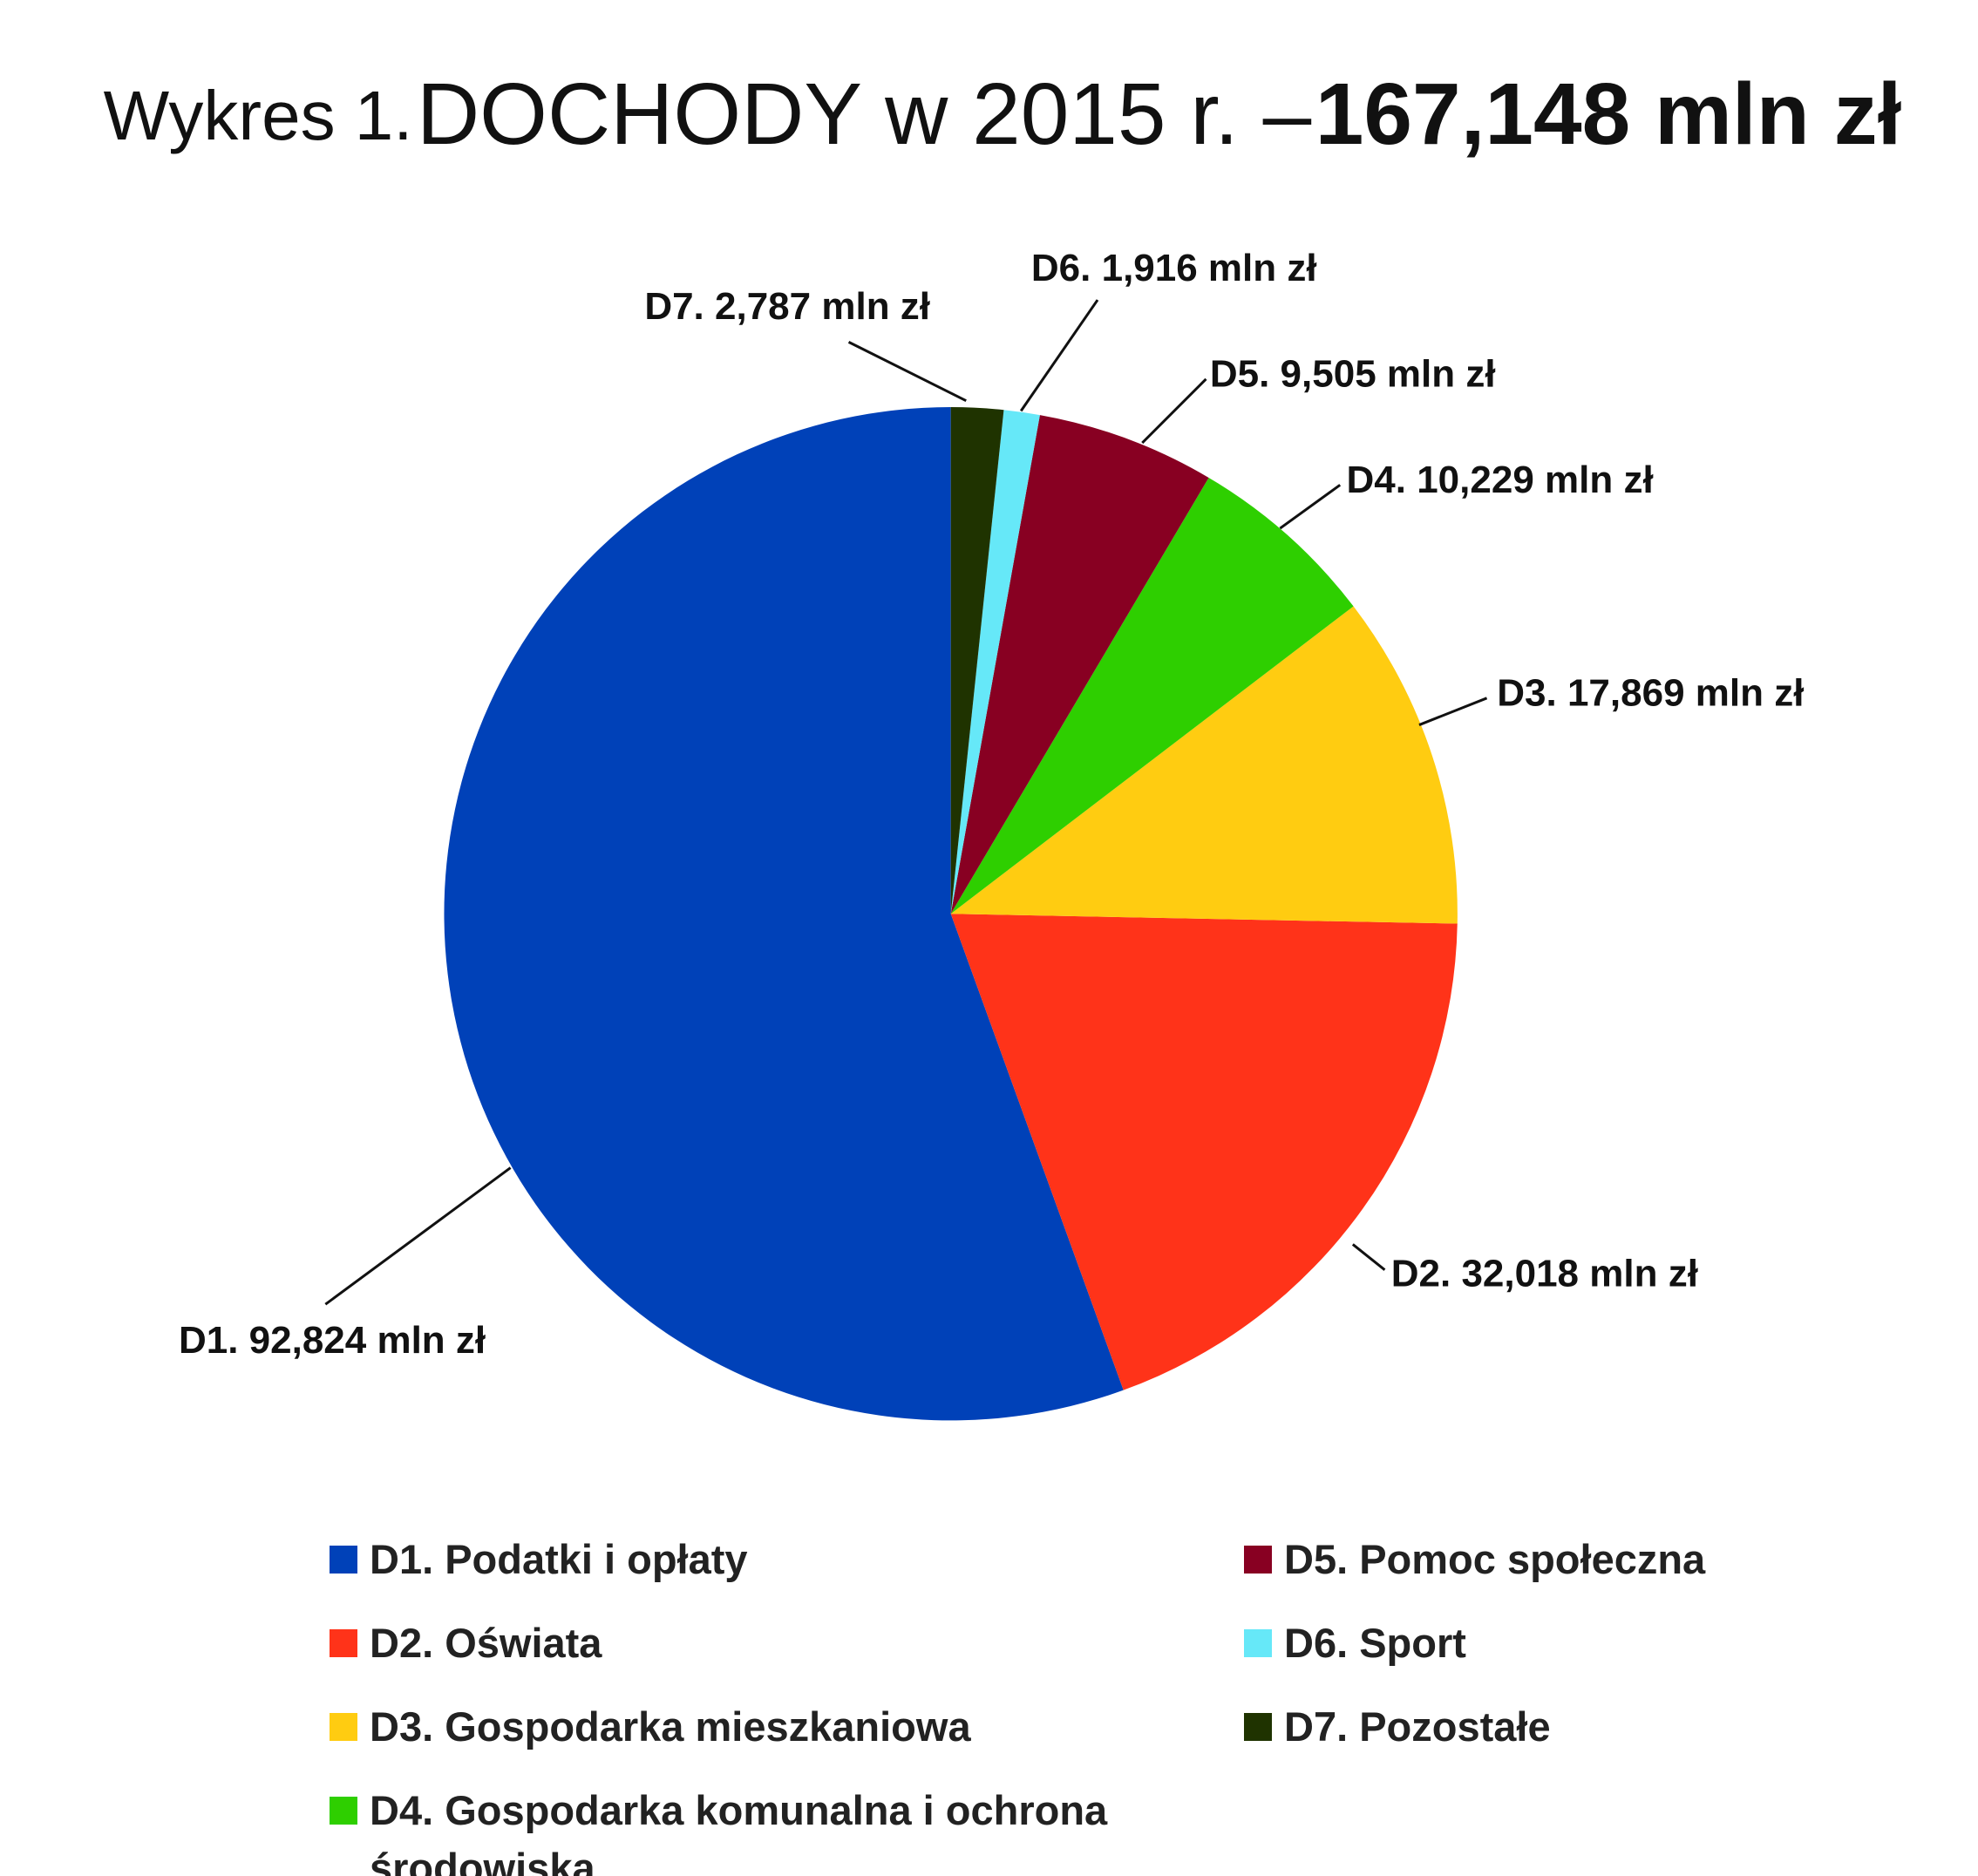 Image resolution: width=1978 pixels, height=1876 pixels. Describe the element at coordinates (1592, 1727) in the screenshot. I see `legend-item: D7. Pozostałe` at that location.